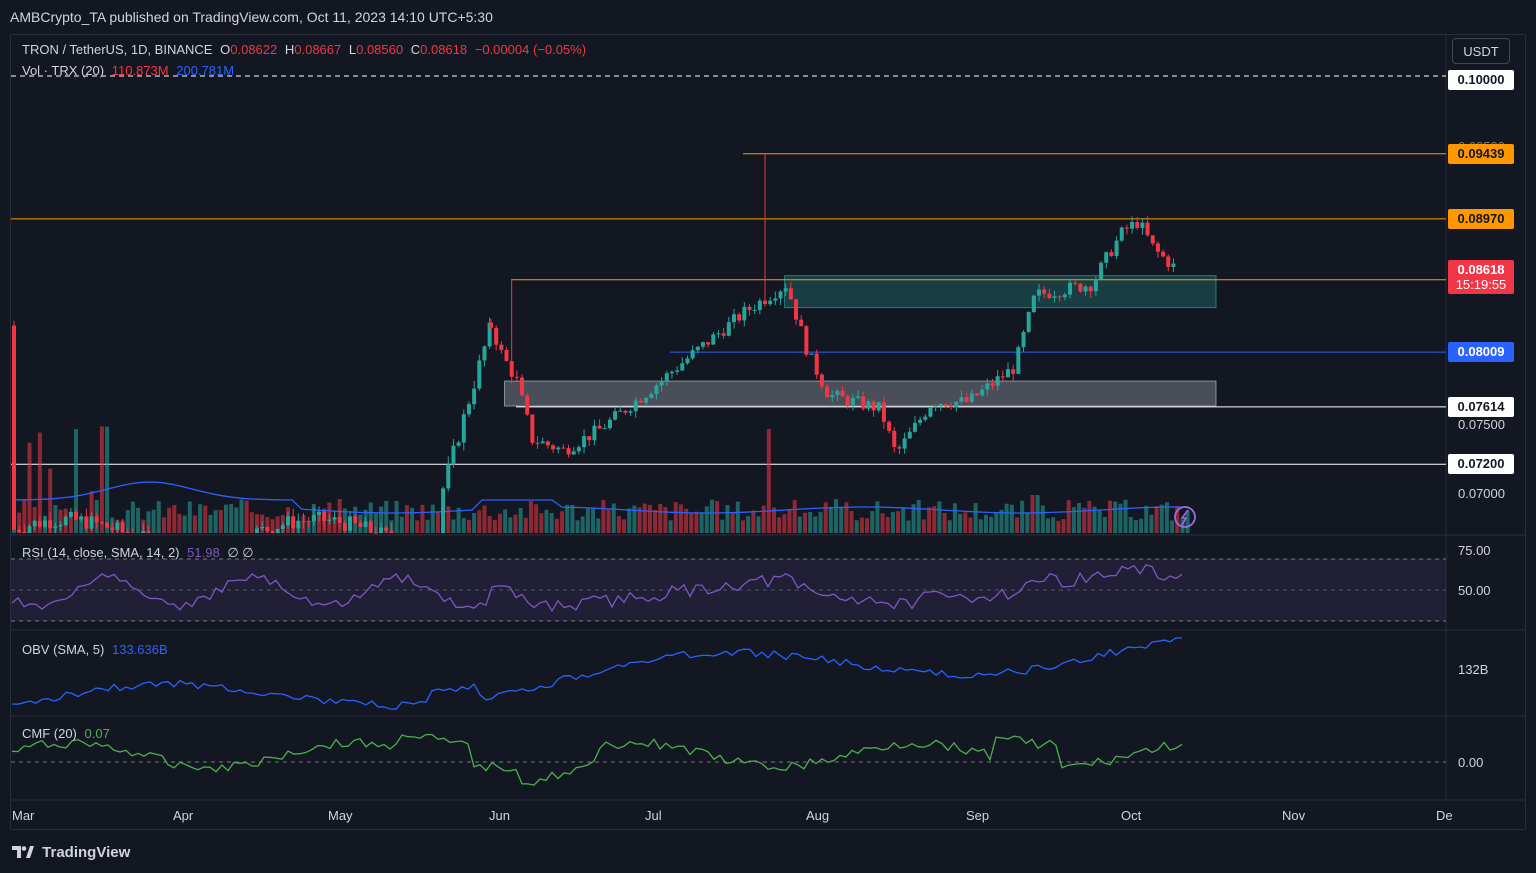  Describe the element at coordinates (97, 649) in the screenshot. I see `obv-legend: OBV (SMA, 5) 133.636B` at that location.